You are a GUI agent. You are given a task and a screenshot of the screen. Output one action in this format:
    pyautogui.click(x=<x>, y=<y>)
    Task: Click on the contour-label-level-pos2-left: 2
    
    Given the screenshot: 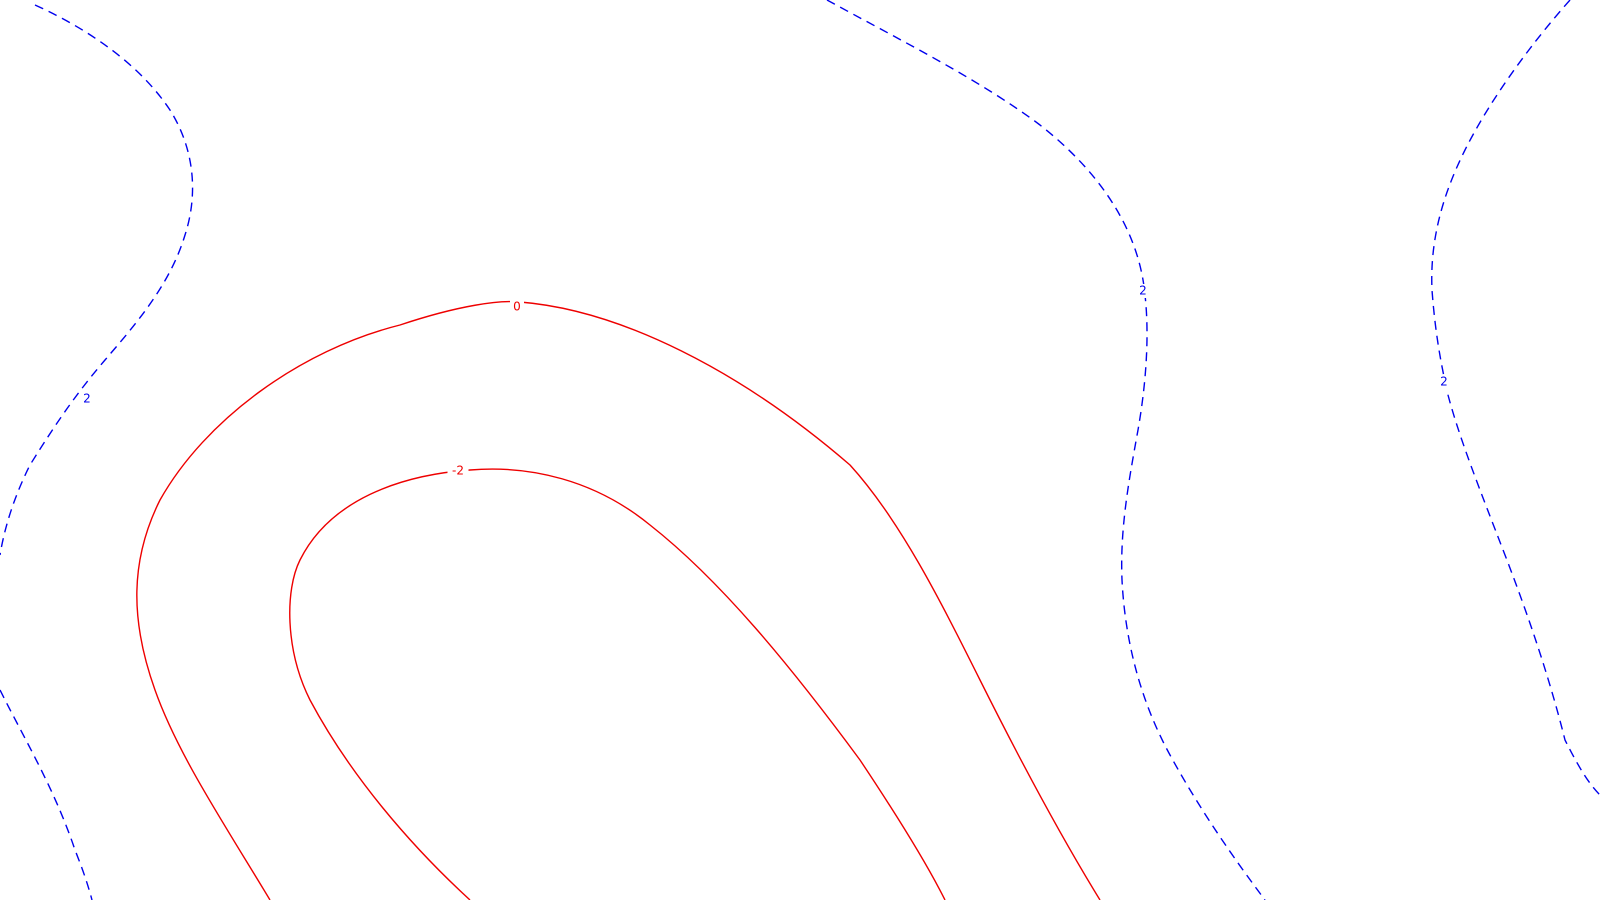 What is the action you would take?
    pyautogui.click(x=87, y=399)
    